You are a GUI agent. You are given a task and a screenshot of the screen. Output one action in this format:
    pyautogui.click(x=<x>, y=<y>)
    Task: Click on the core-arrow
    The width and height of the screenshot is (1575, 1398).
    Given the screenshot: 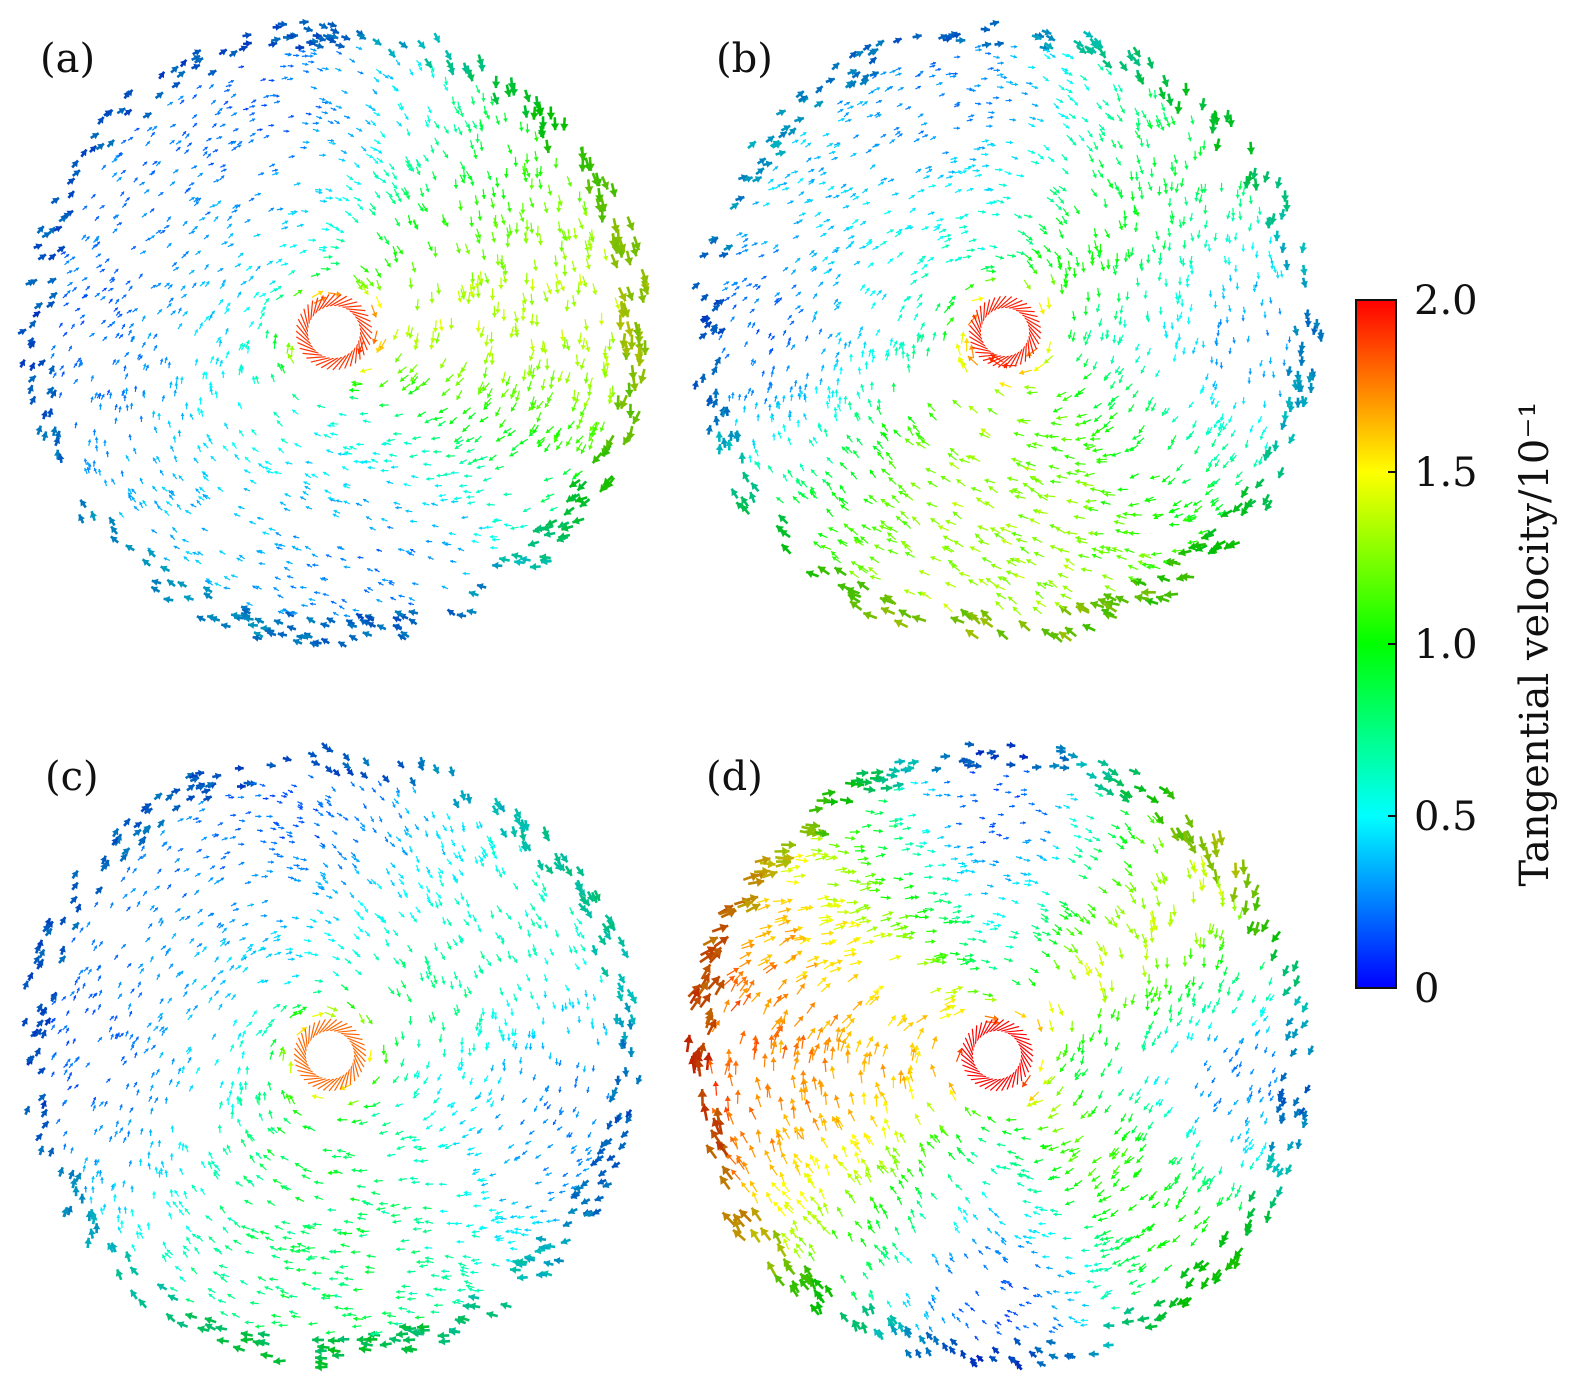 What is the action you would take?
    pyautogui.click(x=308, y=314)
    